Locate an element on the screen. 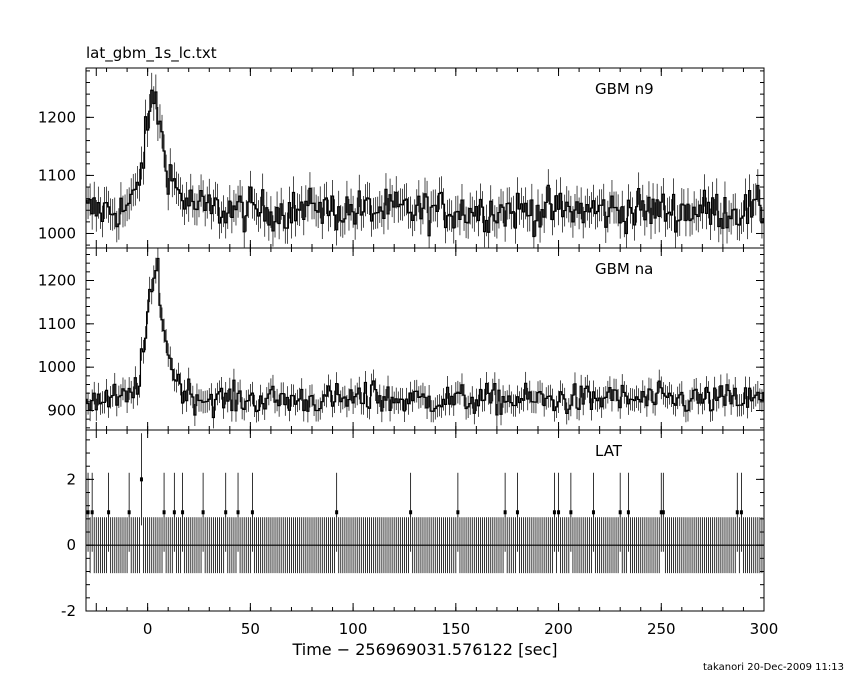  footer-stamp: takanori 20-Dec-2009 11:13 is located at coordinates (773, 667).